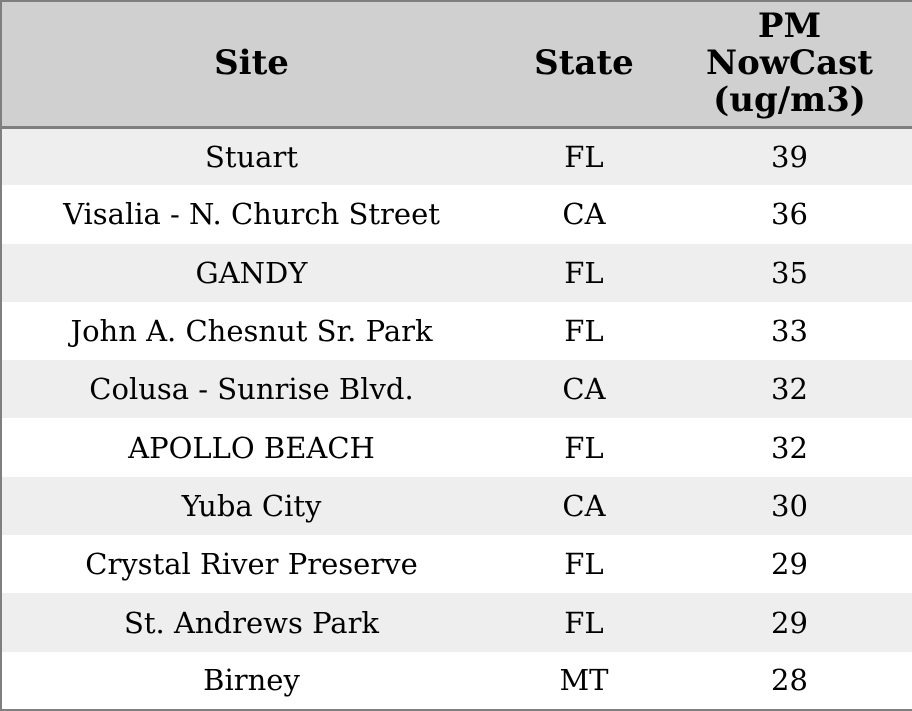 Image resolution: width=912 pixels, height=711 pixels. Describe the element at coordinates (789, 505) in the screenshot. I see `pm-nowcast-cell: 30` at that location.